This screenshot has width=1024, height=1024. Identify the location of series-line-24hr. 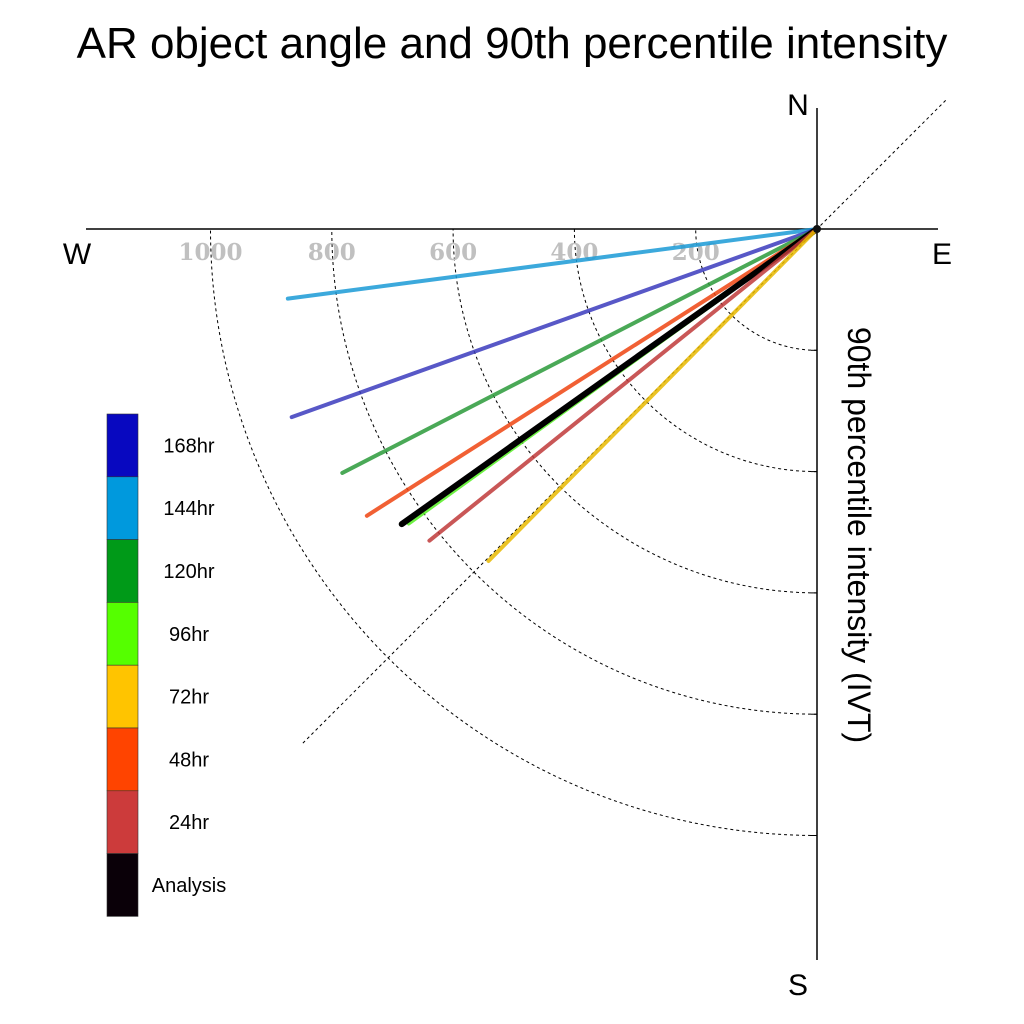
(623, 385).